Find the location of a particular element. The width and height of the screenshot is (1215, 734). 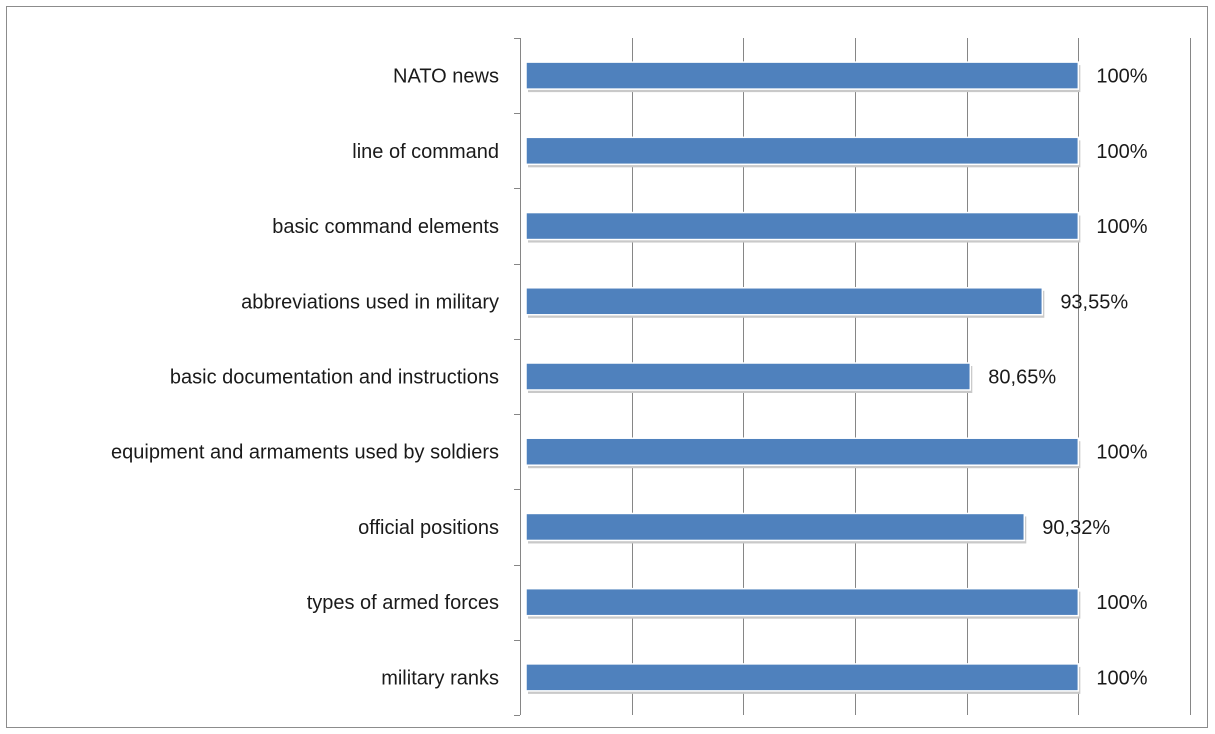

category-label: abbreviations used in military is located at coordinates (370, 302).